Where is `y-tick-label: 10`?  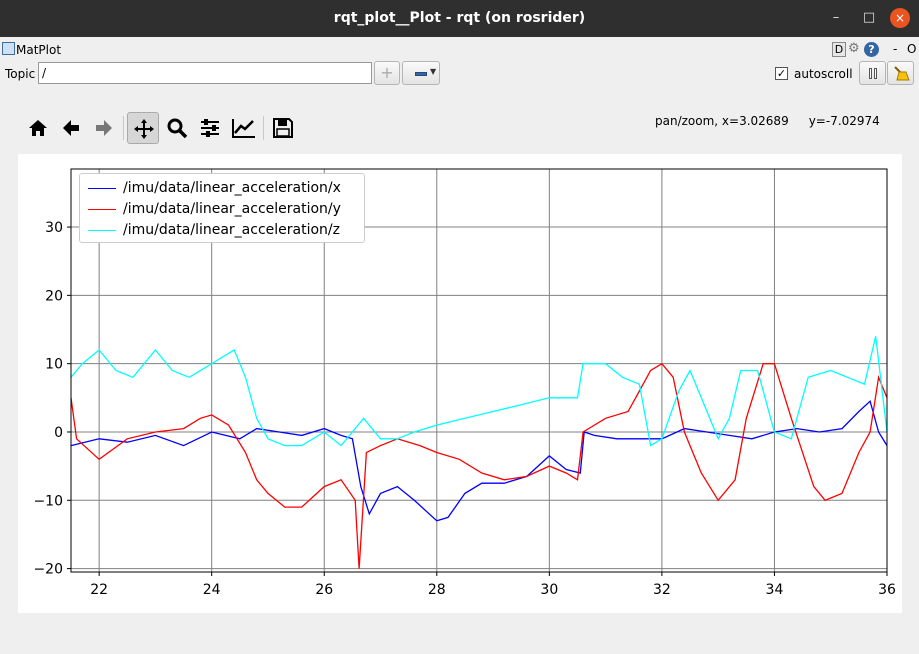
y-tick-label: 10 is located at coordinates (54, 365).